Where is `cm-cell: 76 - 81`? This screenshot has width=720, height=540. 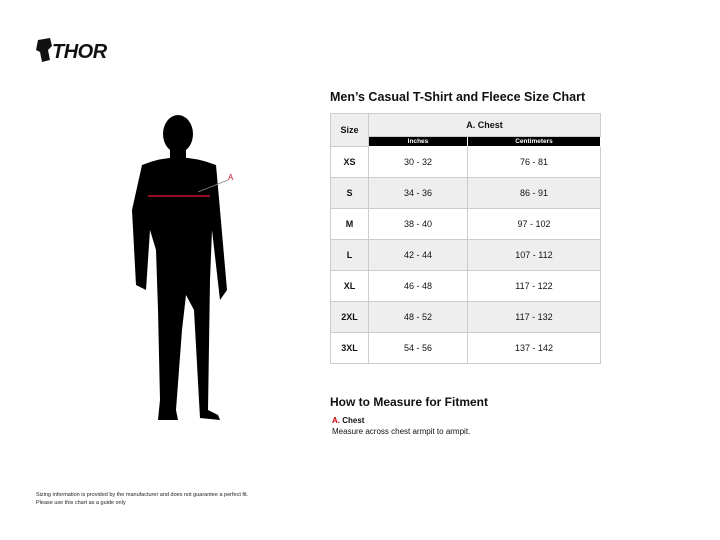 cm-cell: 76 - 81 is located at coordinates (534, 162).